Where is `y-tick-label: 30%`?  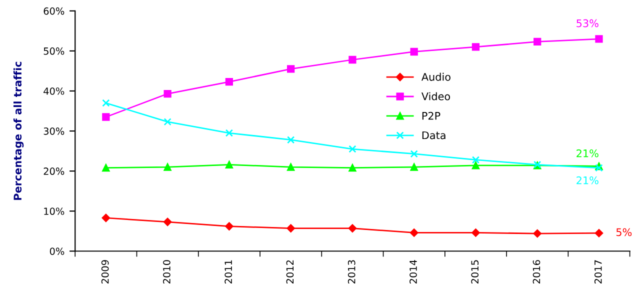
y-tick-label: 30% is located at coordinates (54, 131).